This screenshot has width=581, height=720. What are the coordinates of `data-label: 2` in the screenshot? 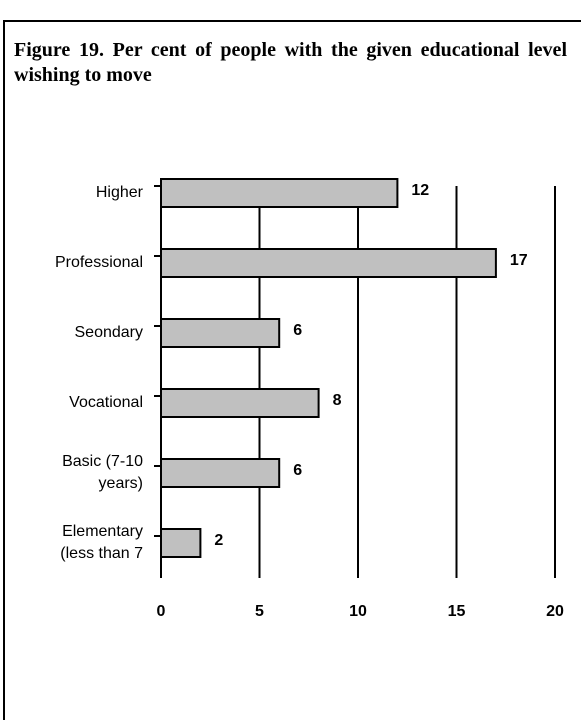 It's located at (218, 540).